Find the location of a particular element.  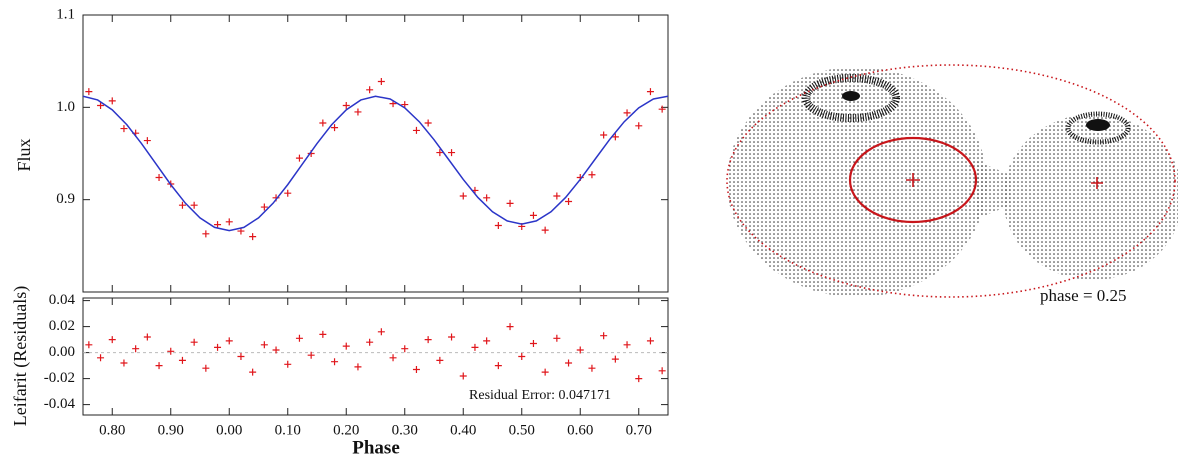

plot-frame is located at coordinates (375, 356).